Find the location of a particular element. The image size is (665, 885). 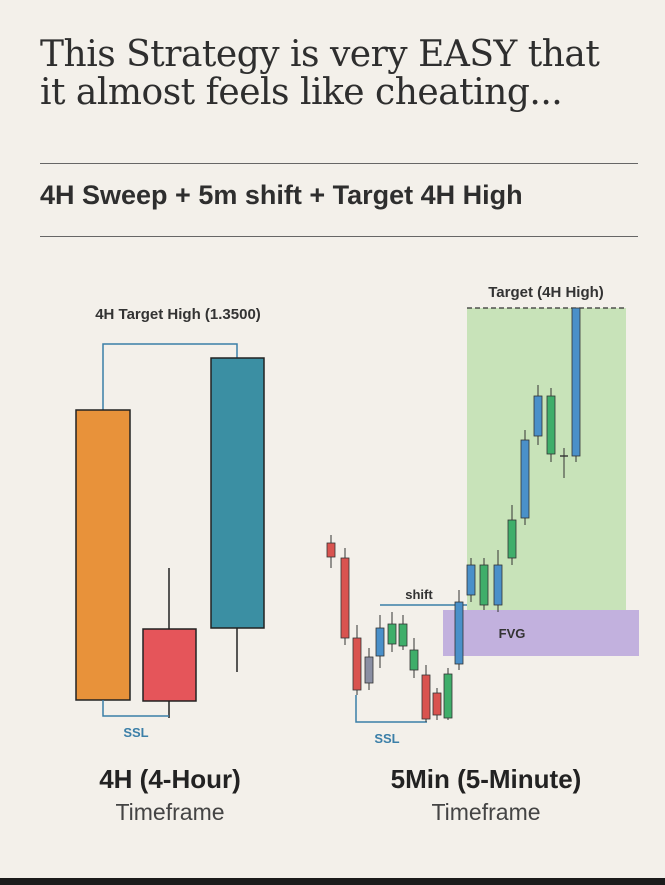

headline-line-1: This Strategy is very EASY that is located at coordinates (320, 54).